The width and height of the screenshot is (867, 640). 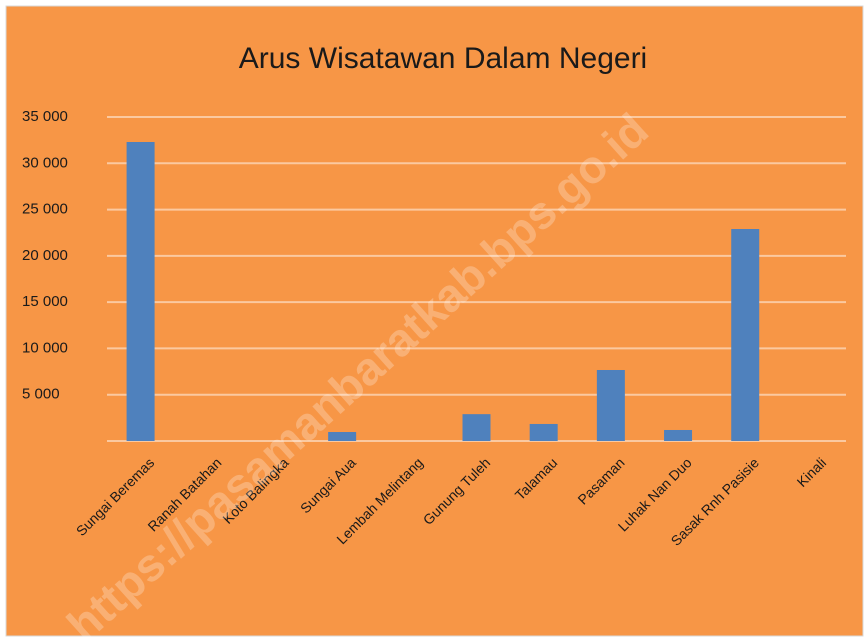 I want to click on y-tick-label: 10 000, so click(x=45, y=347).